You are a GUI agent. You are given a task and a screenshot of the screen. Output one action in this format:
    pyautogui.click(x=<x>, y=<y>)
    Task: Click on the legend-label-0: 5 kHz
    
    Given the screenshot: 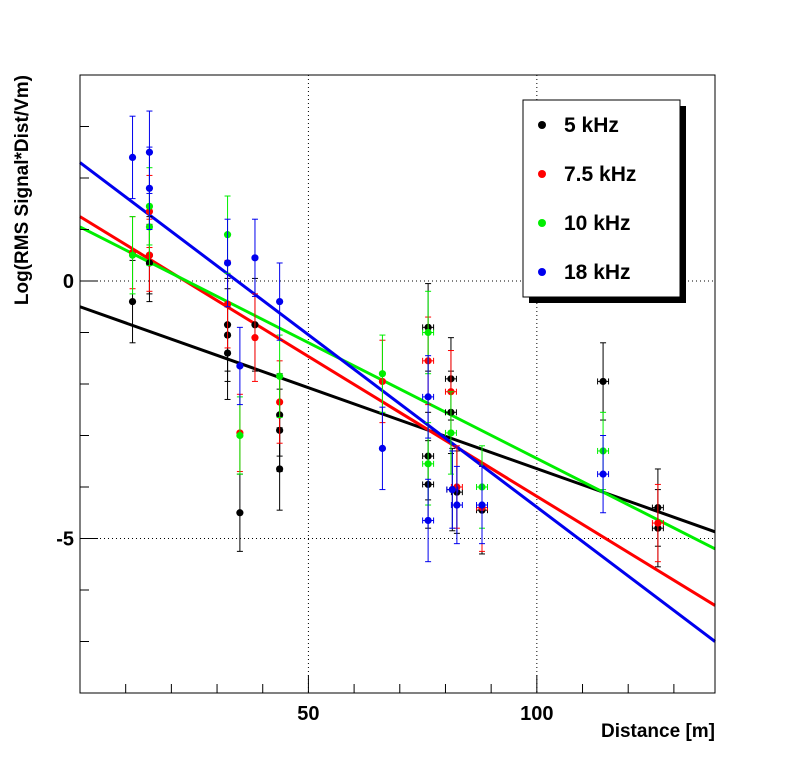 What is the action you would take?
    pyautogui.click(x=591, y=125)
    